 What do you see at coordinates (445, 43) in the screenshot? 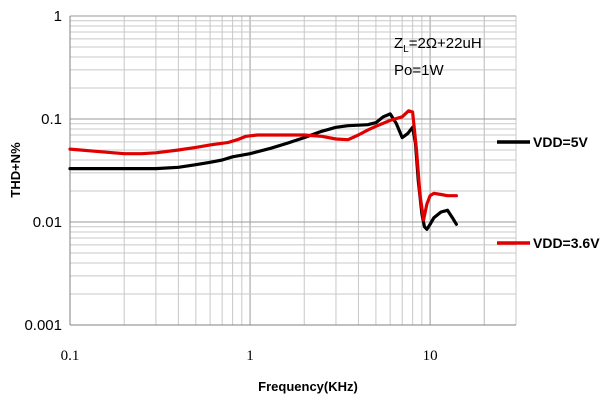
I see `annotation-load-rest: =2Ω+22uH` at bounding box center [445, 43].